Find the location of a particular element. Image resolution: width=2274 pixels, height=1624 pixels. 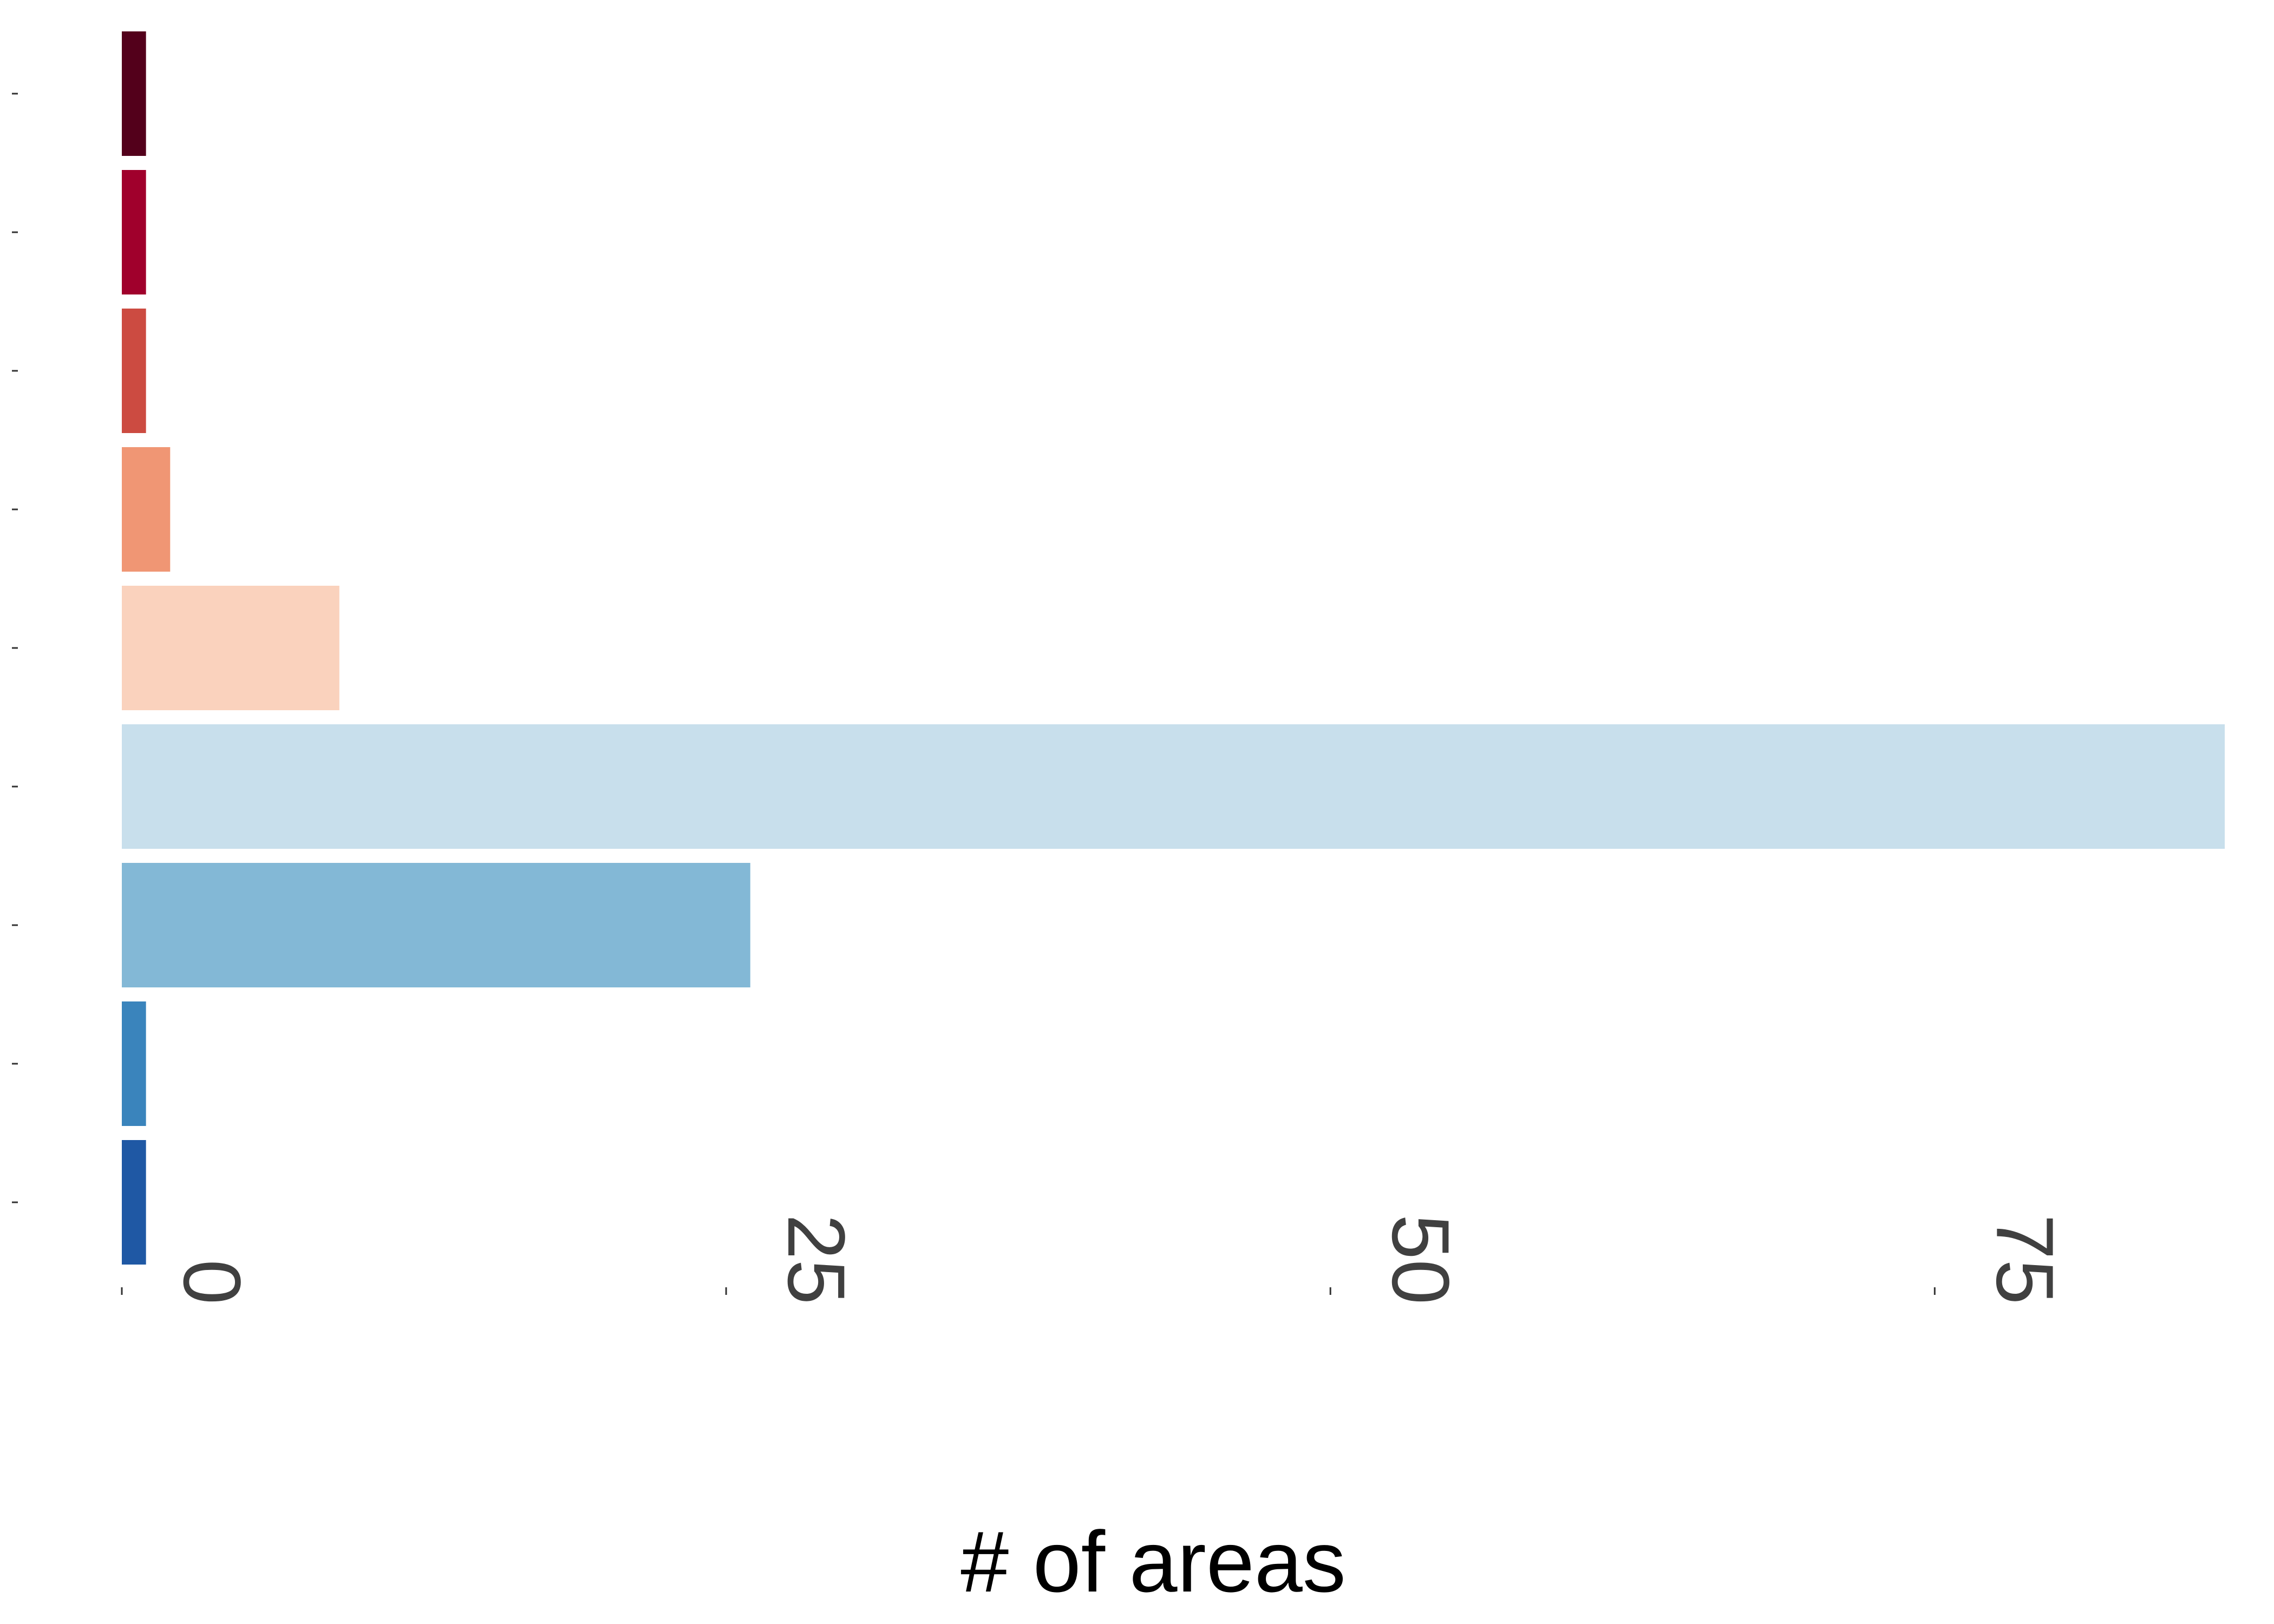

x-tick-label-75: 75 is located at coordinates (2025, 1259).